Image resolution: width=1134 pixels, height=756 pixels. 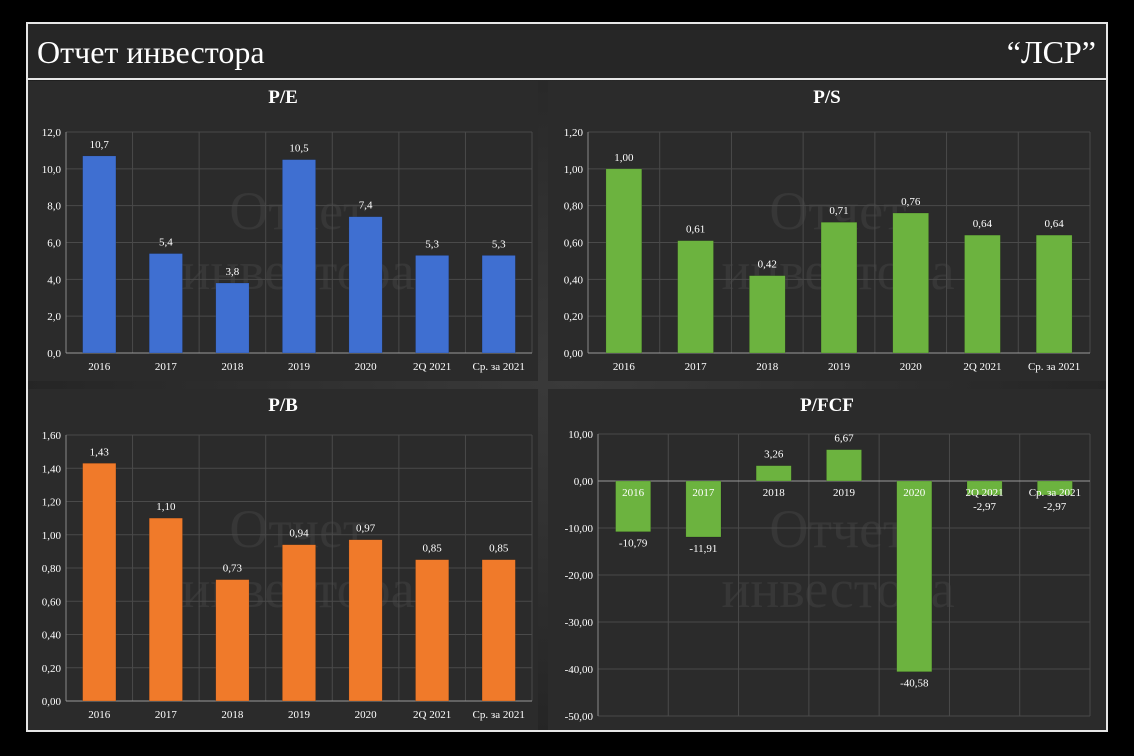 What do you see at coordinates (914, 684) in the screenshot?
I see `data-label: -40,58` at bounding box center [914, 684].